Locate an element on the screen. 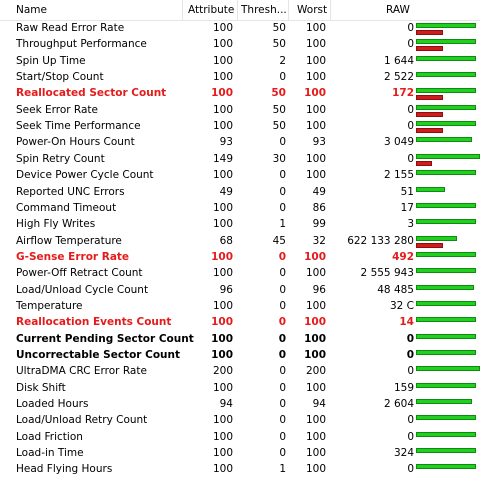  table-row: Start/Stop Count 100 0 100 2 522 is located at coordinates (240, 78).